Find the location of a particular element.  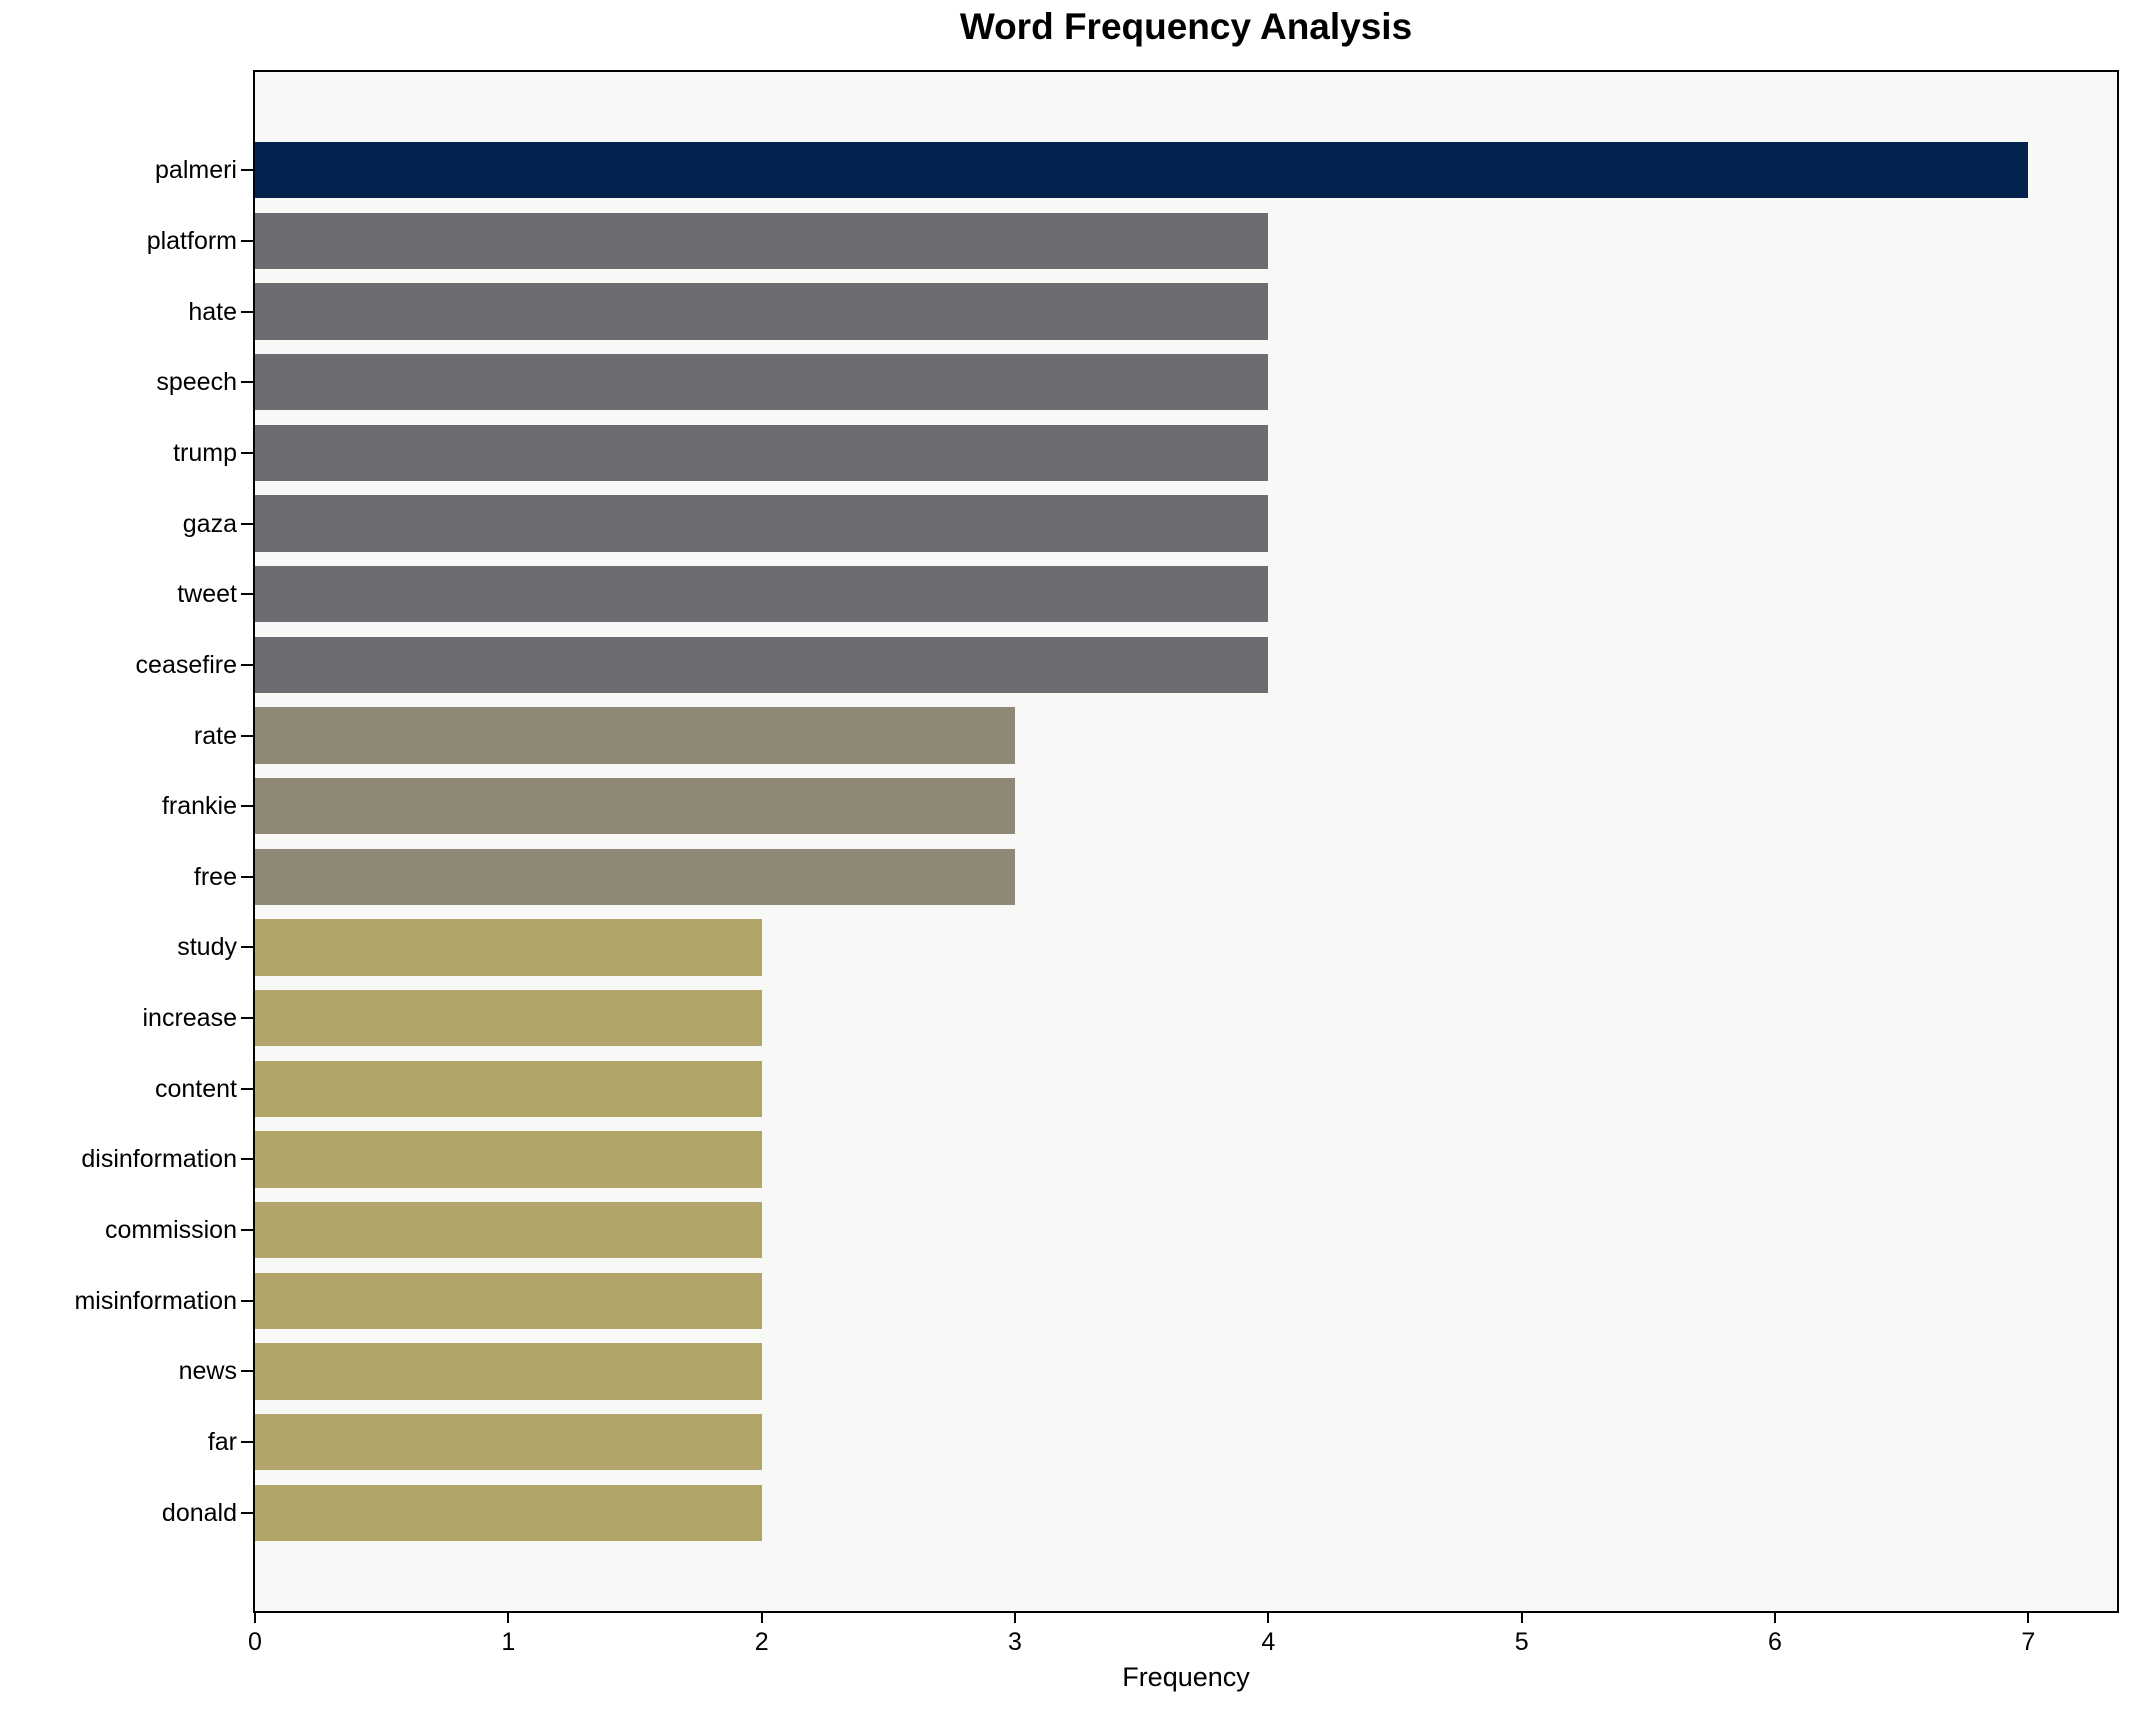

bar-free is located at coordinates (635, 877).